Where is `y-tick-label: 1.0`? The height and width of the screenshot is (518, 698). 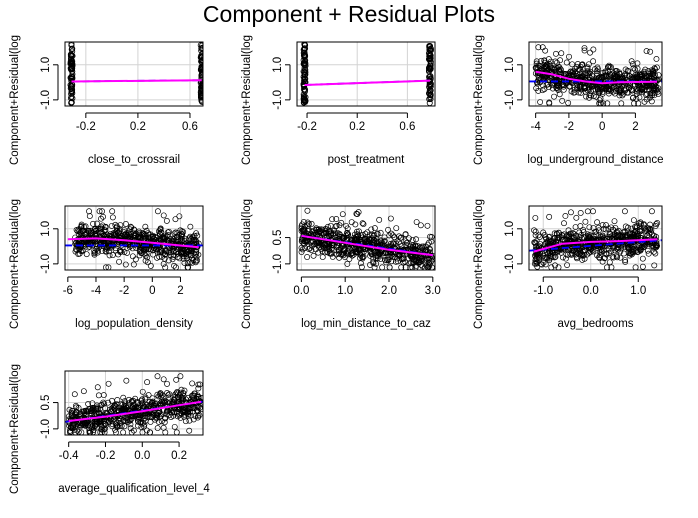
y-tick-label: 1.0 is located at coordinates (278, 65).